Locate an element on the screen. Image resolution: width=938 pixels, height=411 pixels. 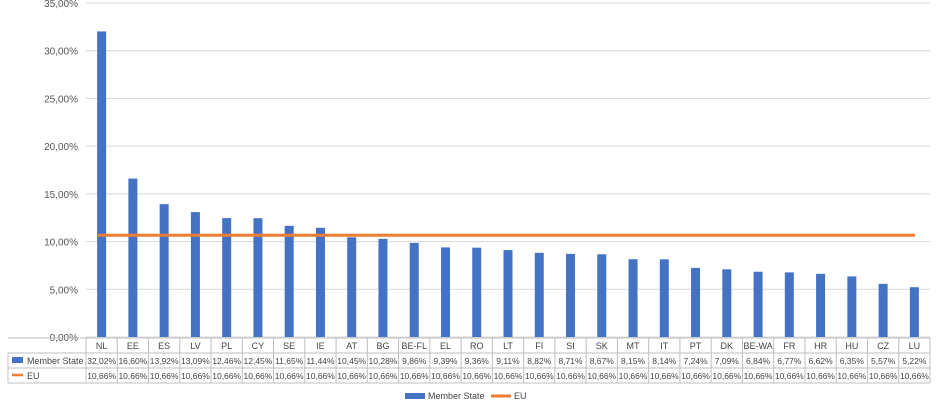
x-tick-label: PL is located at coordinates (226, 346).